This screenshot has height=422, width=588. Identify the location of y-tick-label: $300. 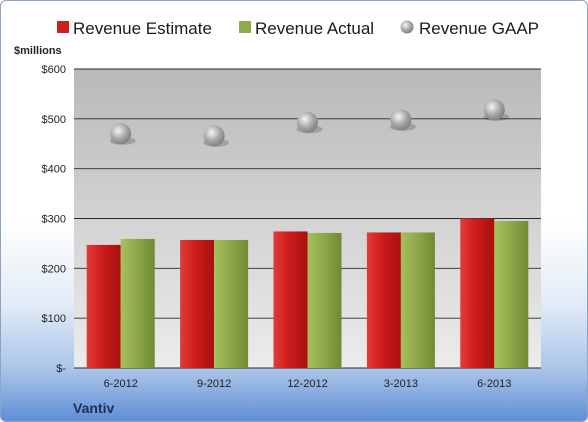
(54, 220).